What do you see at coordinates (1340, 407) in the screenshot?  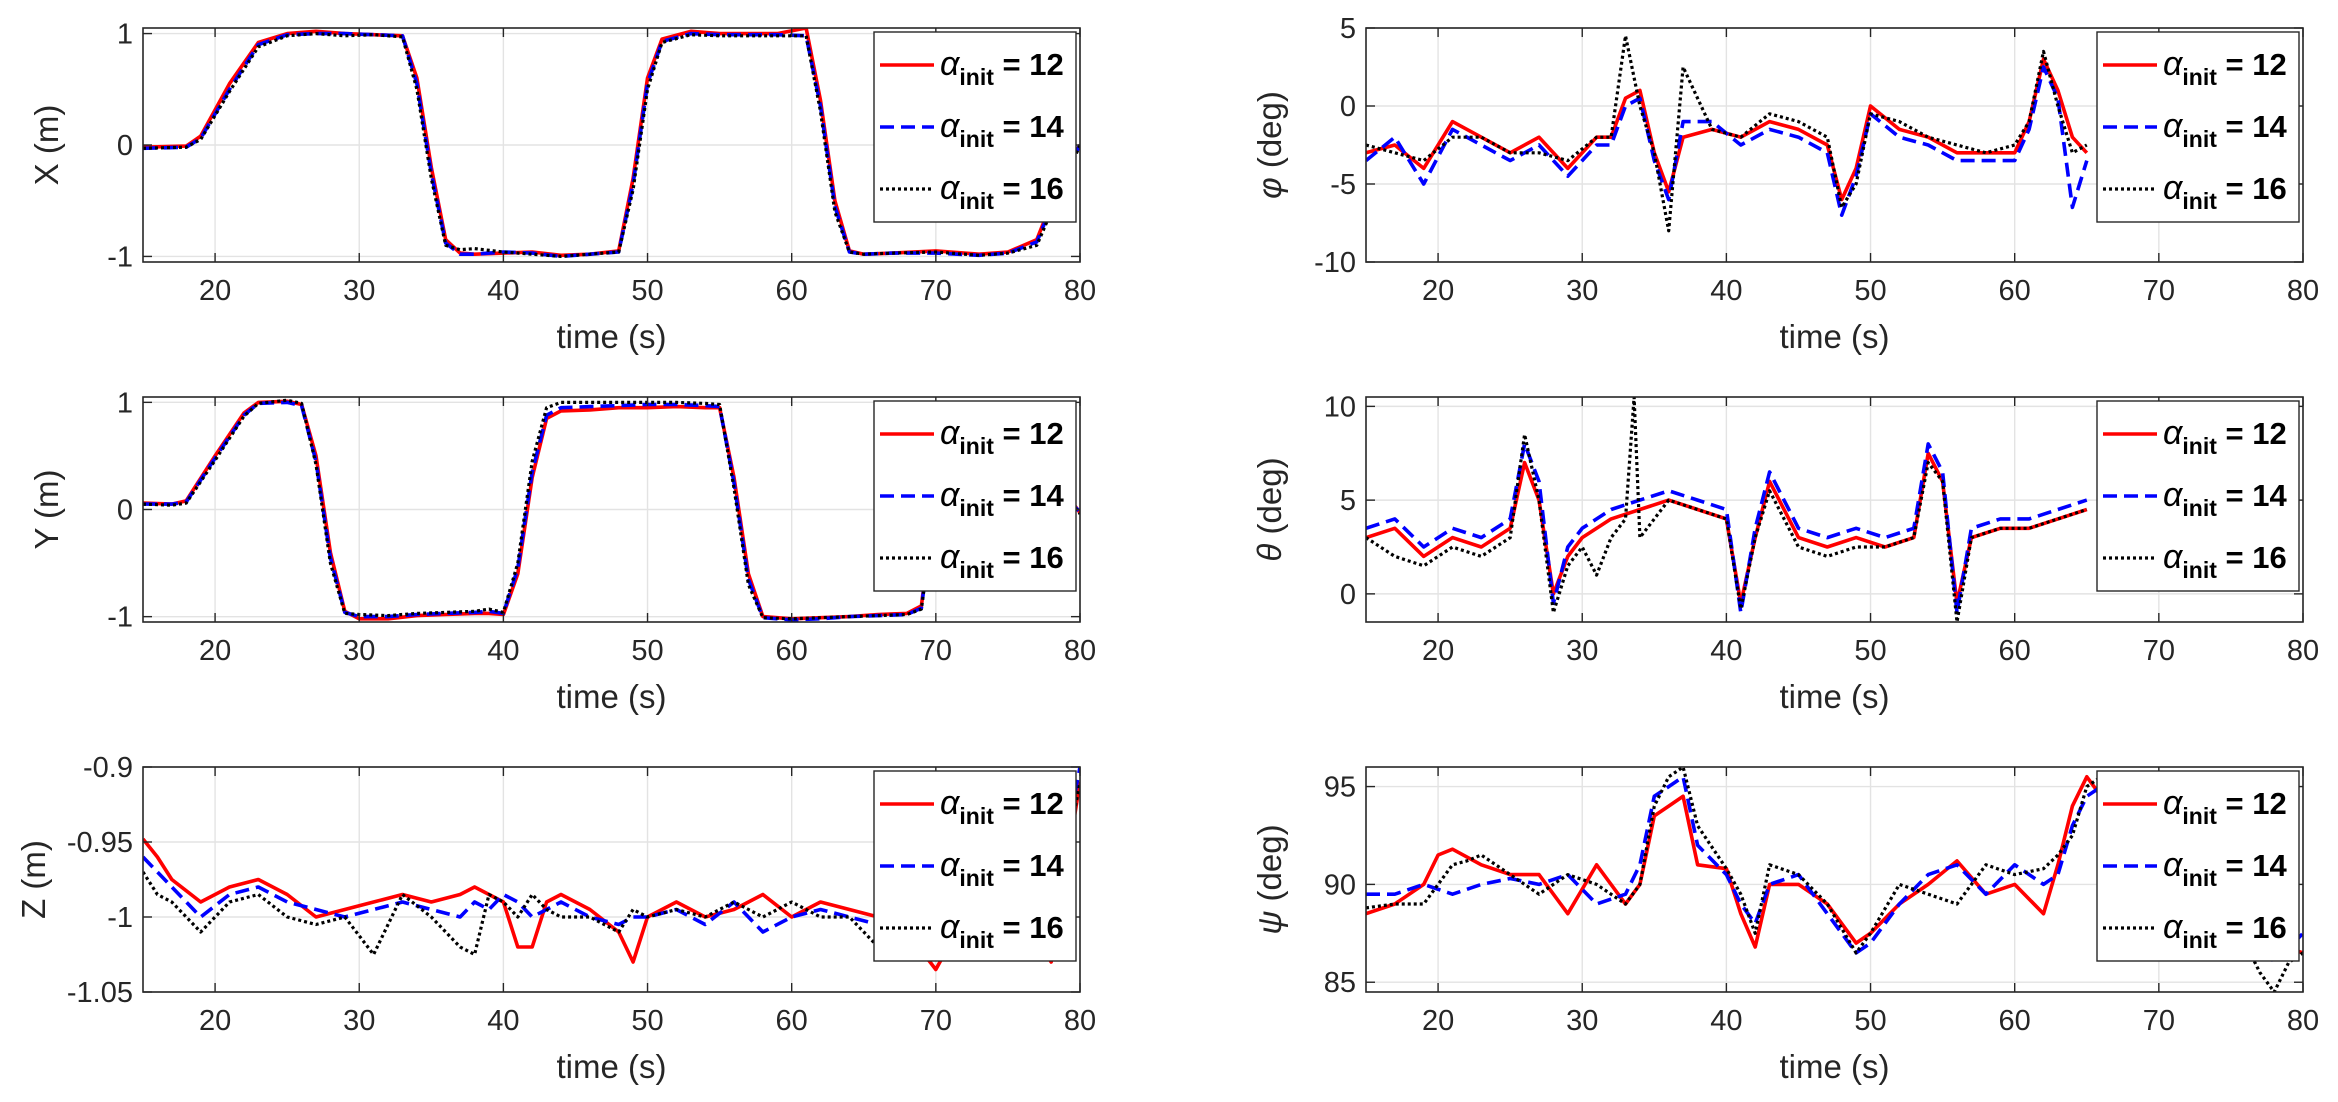 I see `y-tick-label: 10` at bounding box center [1340, 407].